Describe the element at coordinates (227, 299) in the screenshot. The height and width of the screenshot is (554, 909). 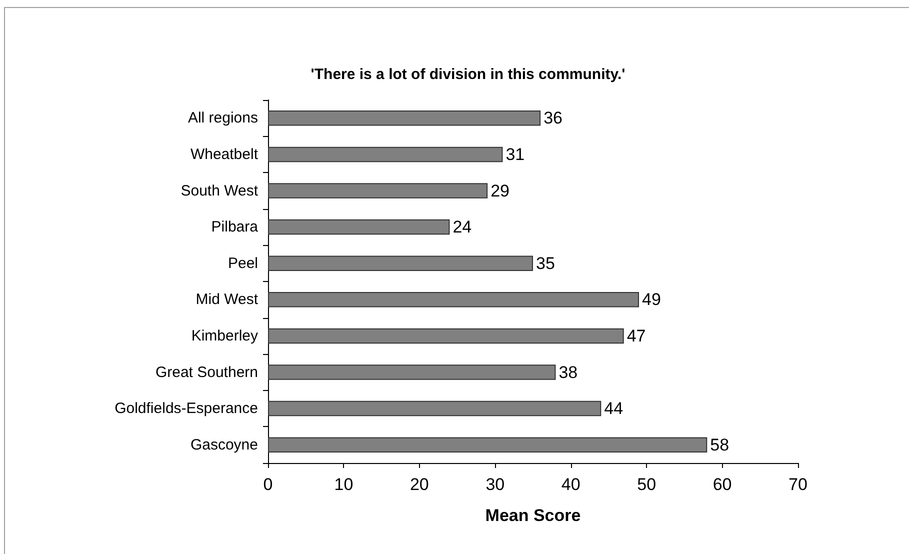
I see `y-tick-label: Mid West` at that location.